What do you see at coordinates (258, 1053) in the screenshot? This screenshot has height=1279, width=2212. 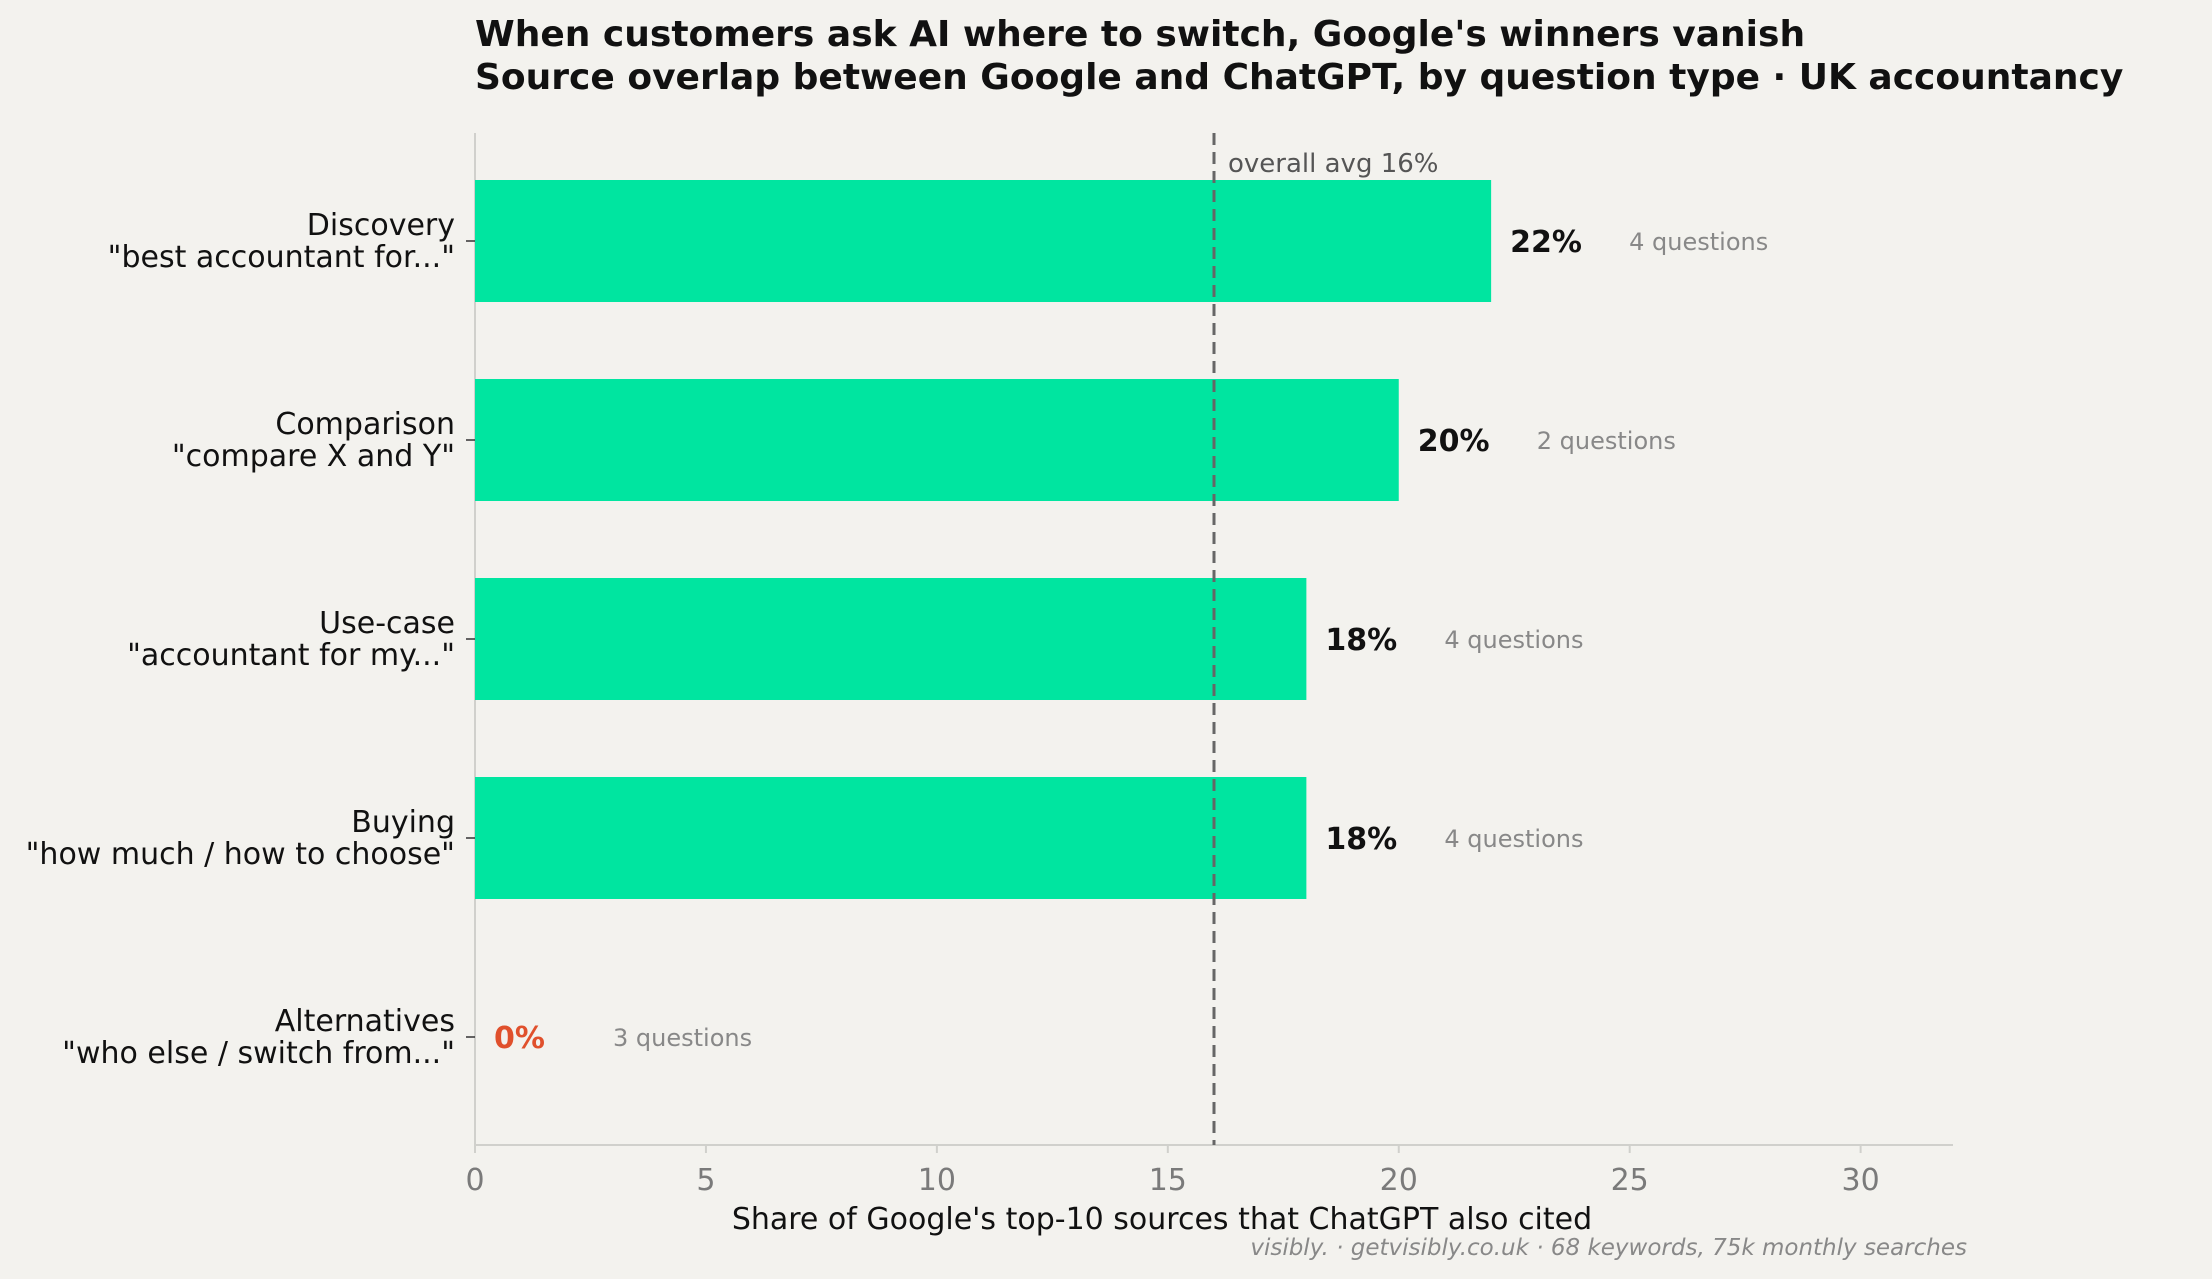 I see `category-example: "who else / switch from..."` at bounding box center [258, 1053].